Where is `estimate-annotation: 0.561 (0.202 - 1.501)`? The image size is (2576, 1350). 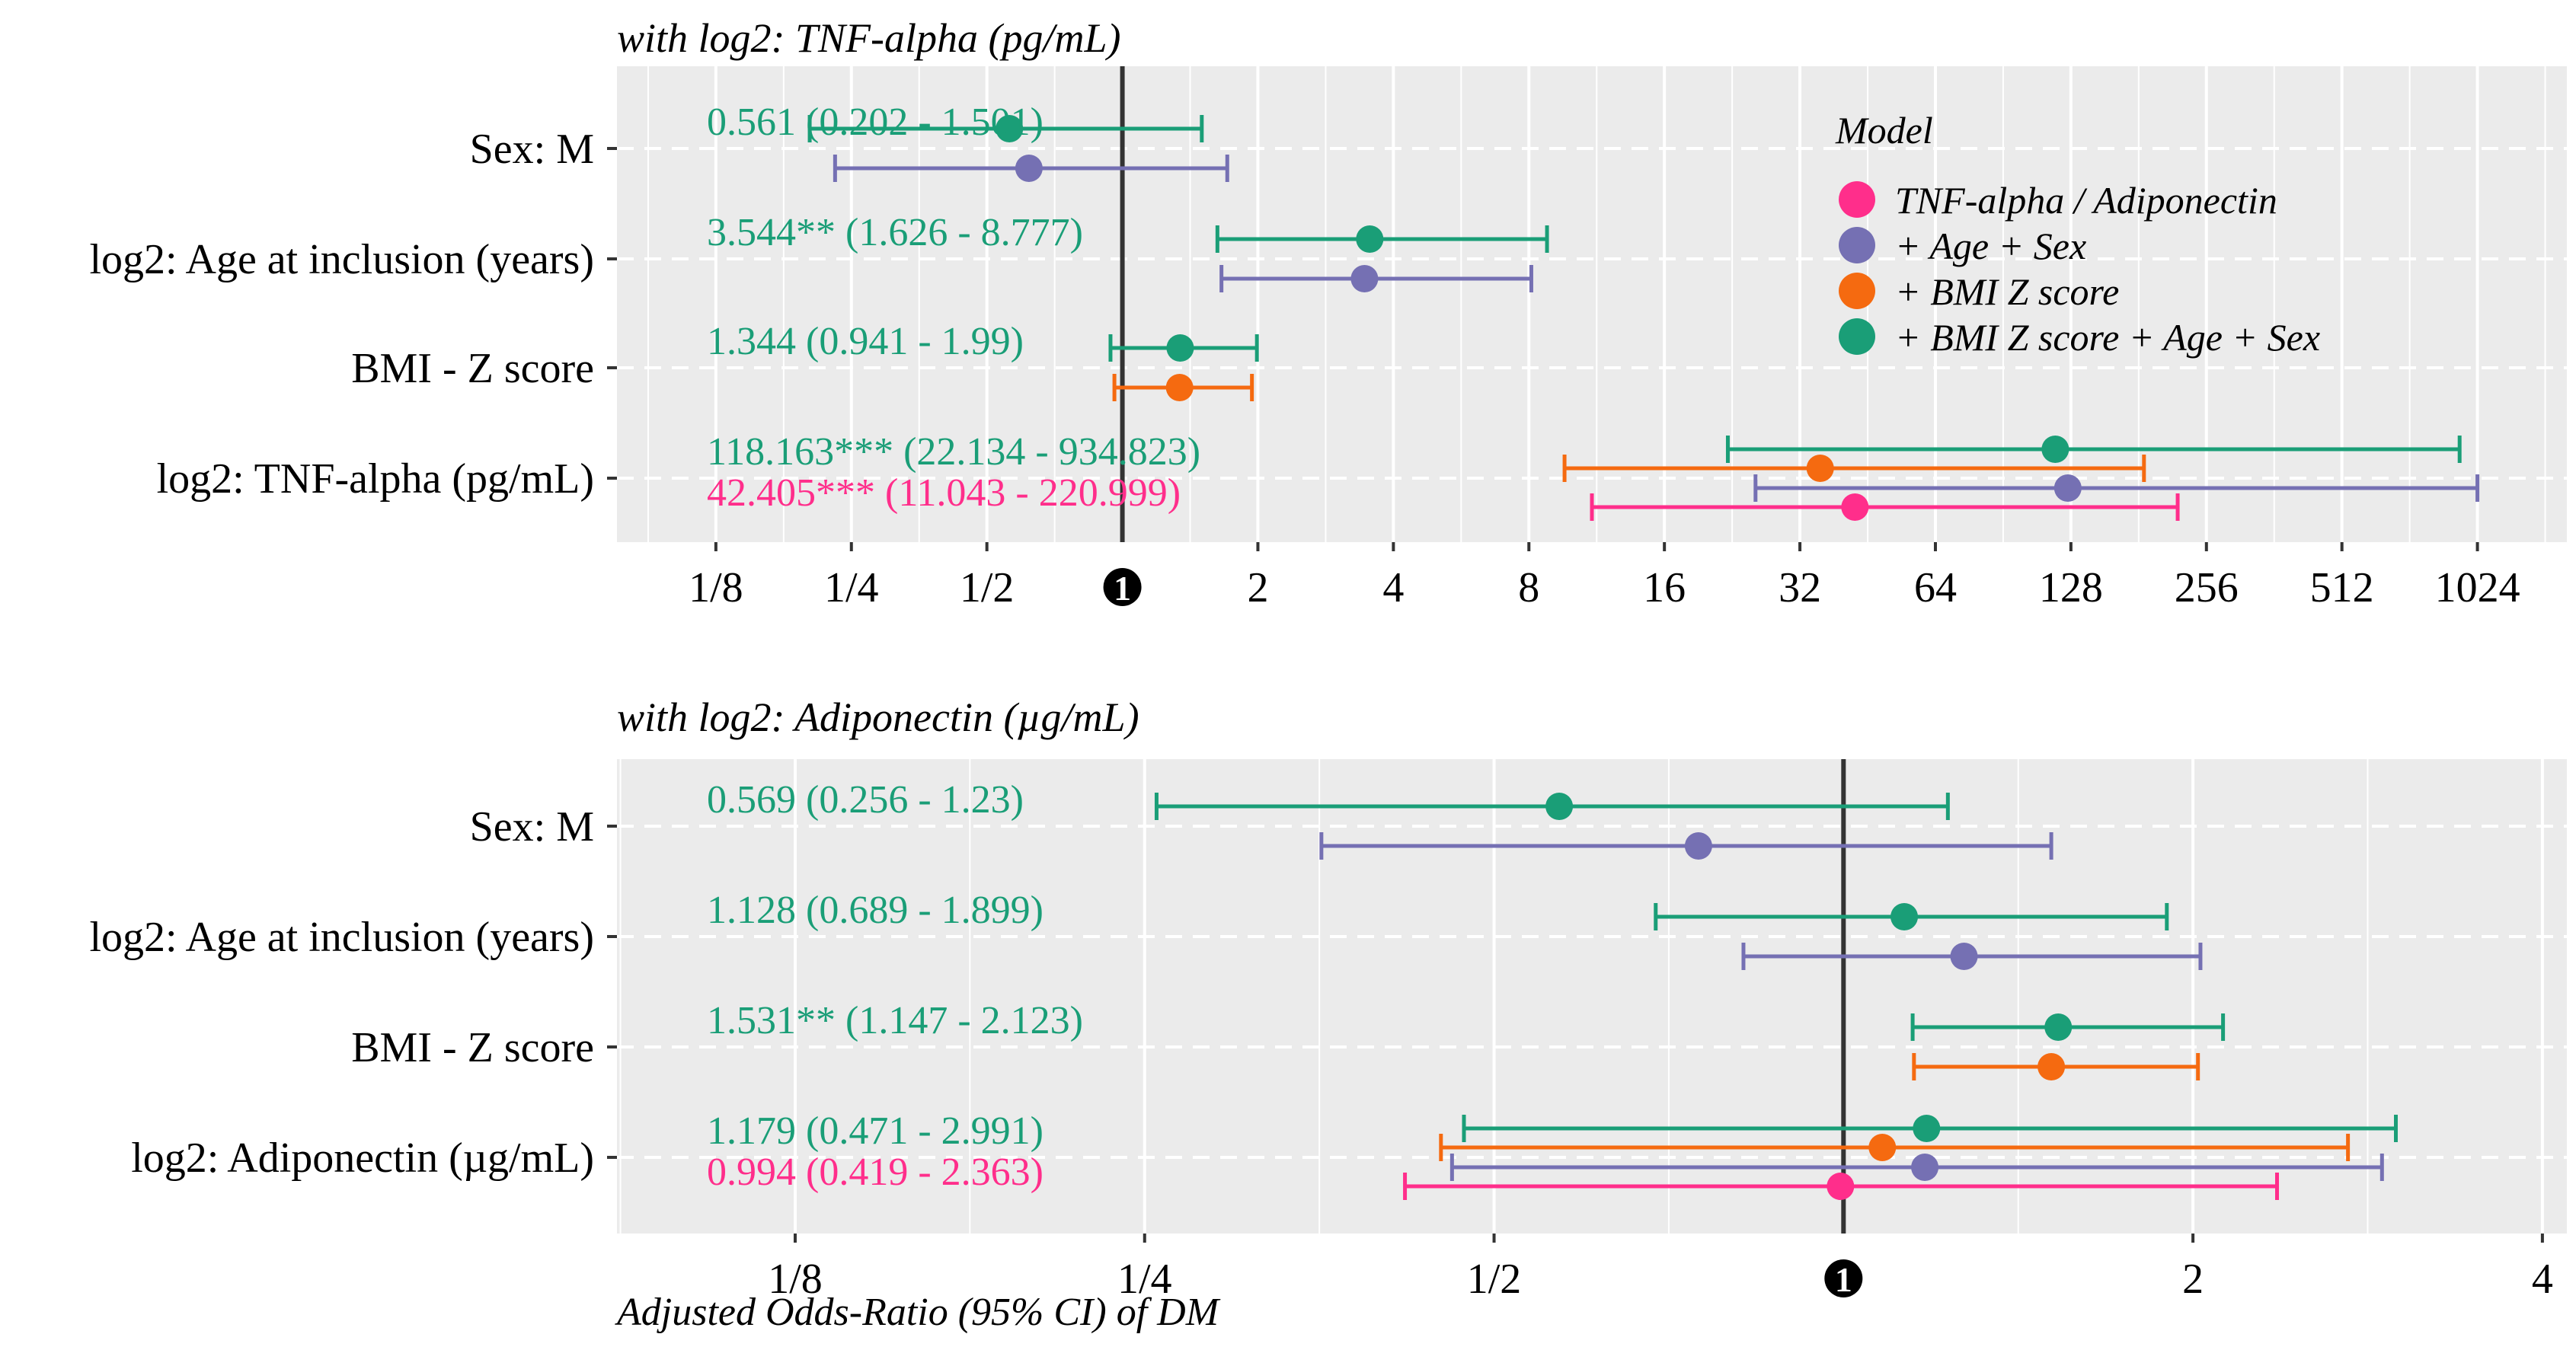 estimate-annotation: 0.561 (0.202 - 1.501) is located at coordinates (875, 122).